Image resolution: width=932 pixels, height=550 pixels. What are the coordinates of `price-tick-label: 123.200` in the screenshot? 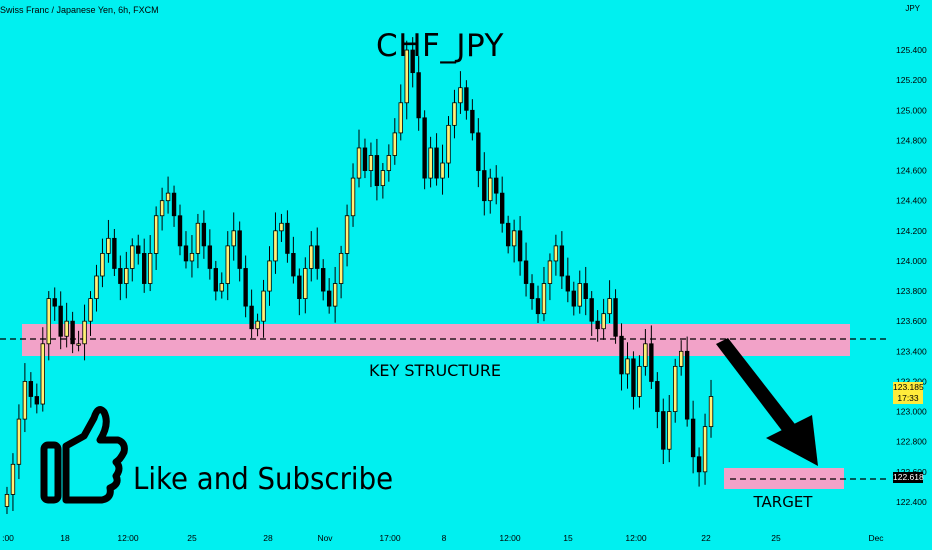 It's located at (911, 381).